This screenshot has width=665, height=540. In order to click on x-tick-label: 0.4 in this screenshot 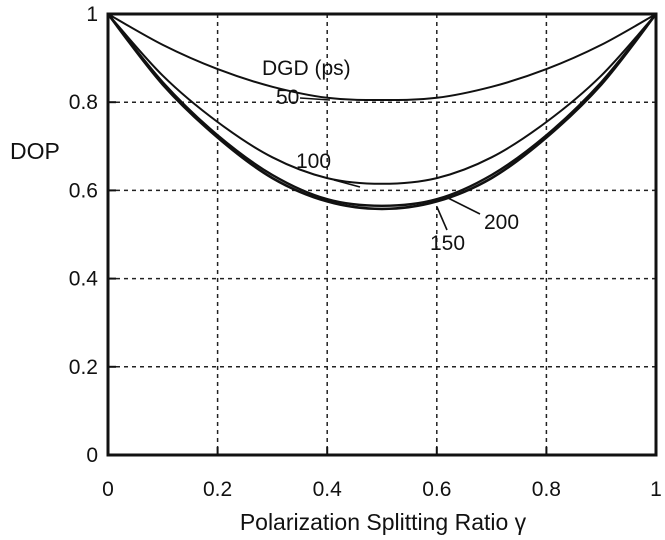, I will do `click(328, 489)`.